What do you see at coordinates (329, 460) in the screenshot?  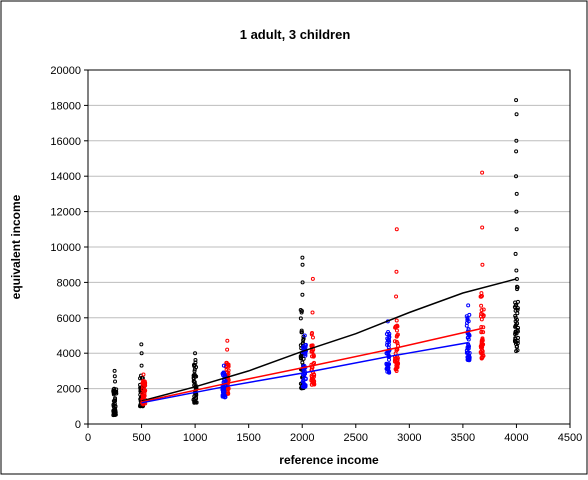 I see `x-axis-label: reference income` at bounding box center [329, 460].